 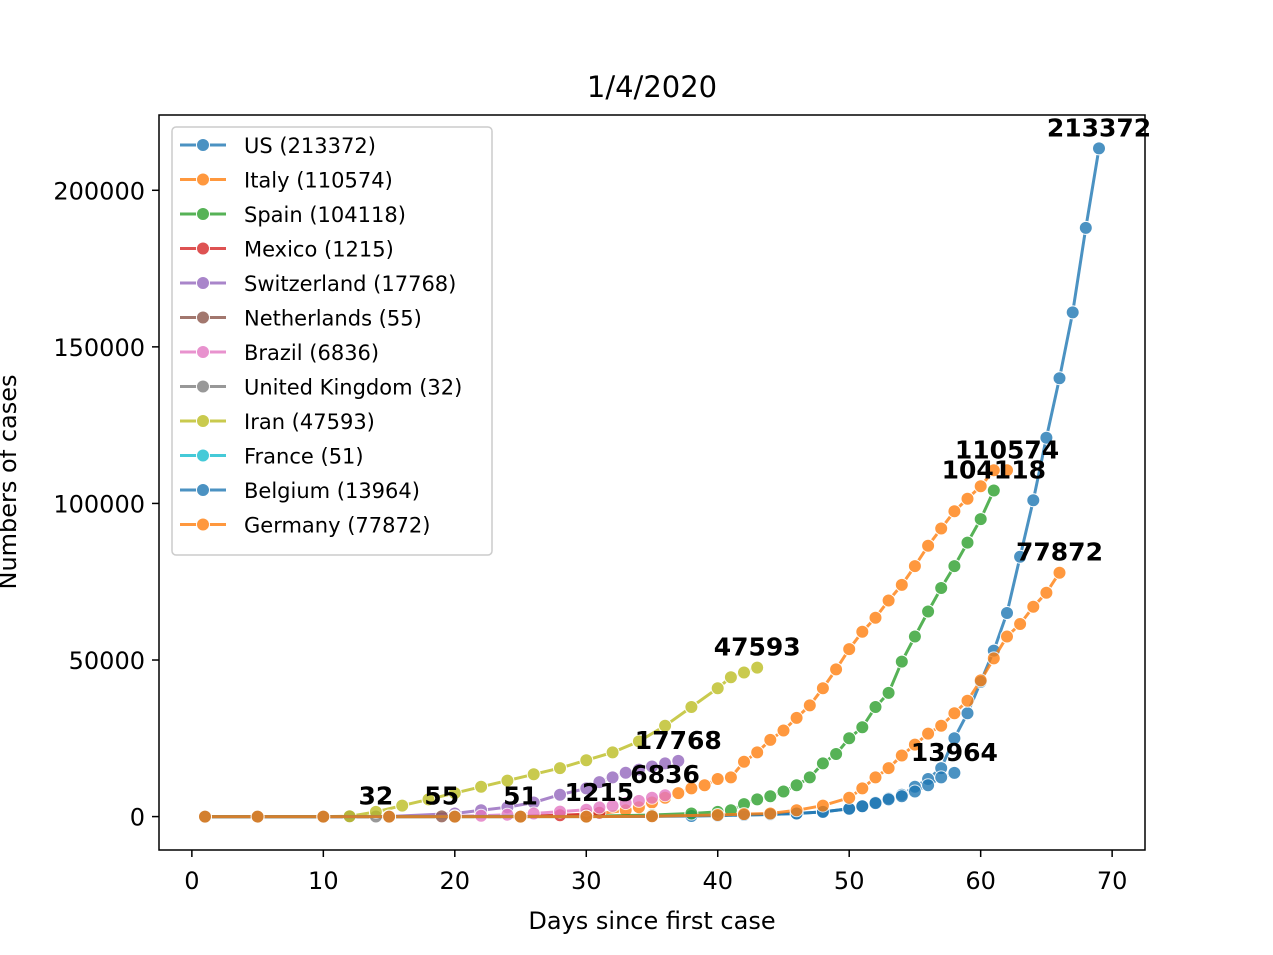 I want to click on legend-label: Italy (110574), so click(x=318, y=181).